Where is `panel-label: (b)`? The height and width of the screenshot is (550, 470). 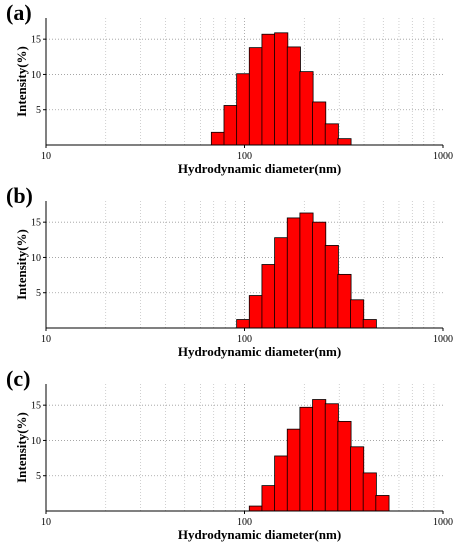 panel-label: (b) is located at coordinates (19, 195).